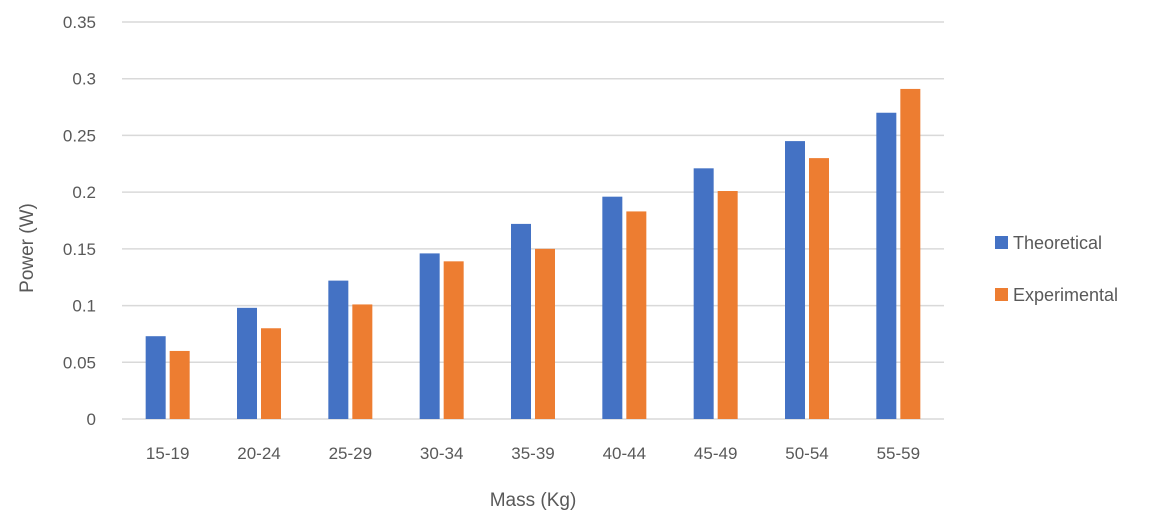 The height and width of the screenshot is (515, 1168). Describe the element at coordinates (27, 248) in the screenshot. I see `y-axis-title: Power (W)` at that location.